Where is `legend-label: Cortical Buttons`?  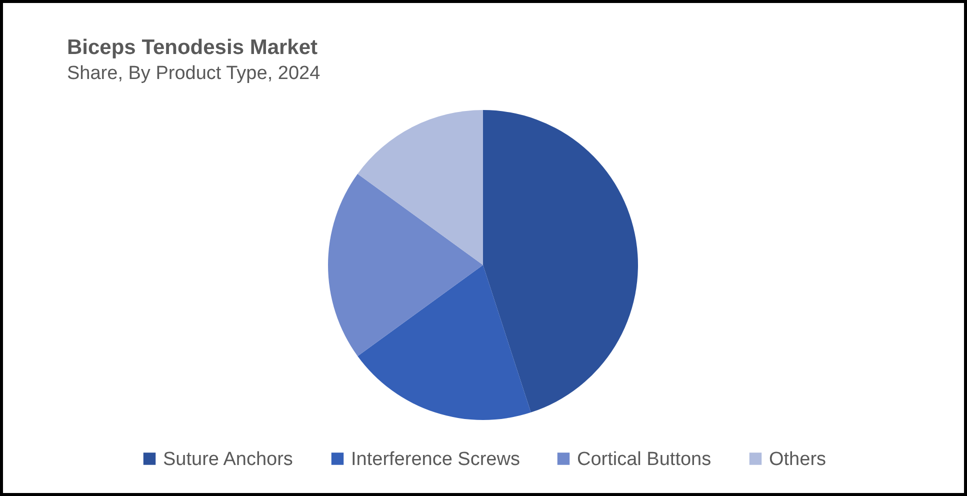
legend-label: Cortical Buttons is located at coordinates (644, 459).